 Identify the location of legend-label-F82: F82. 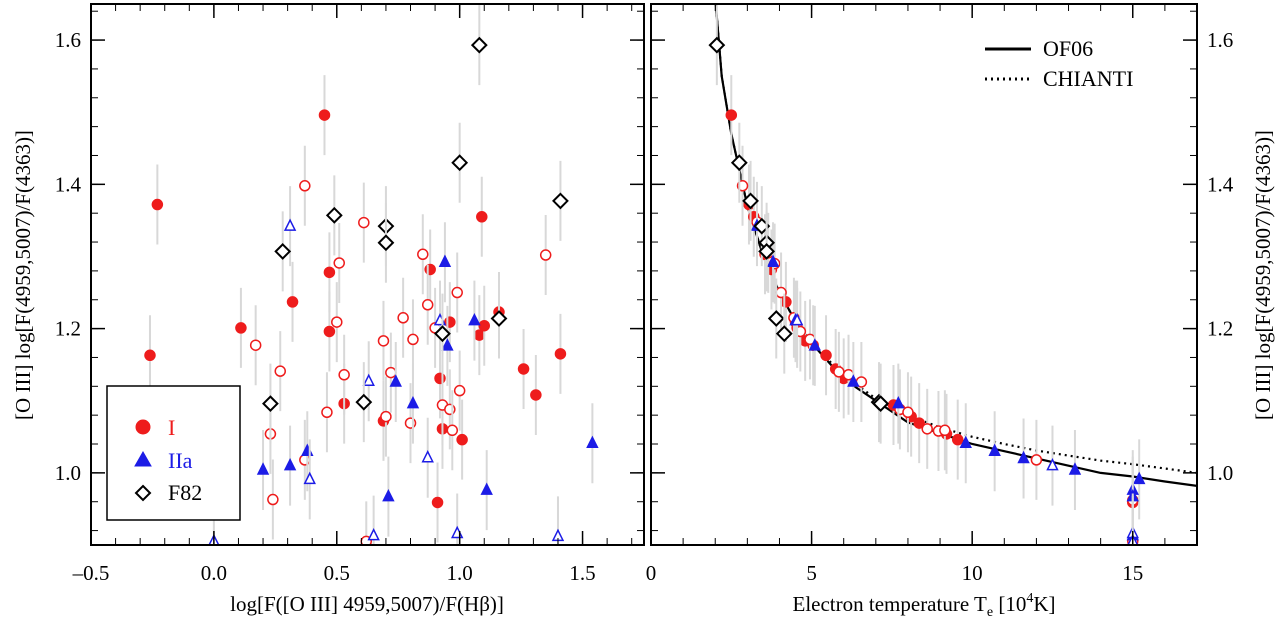
(185, 492).